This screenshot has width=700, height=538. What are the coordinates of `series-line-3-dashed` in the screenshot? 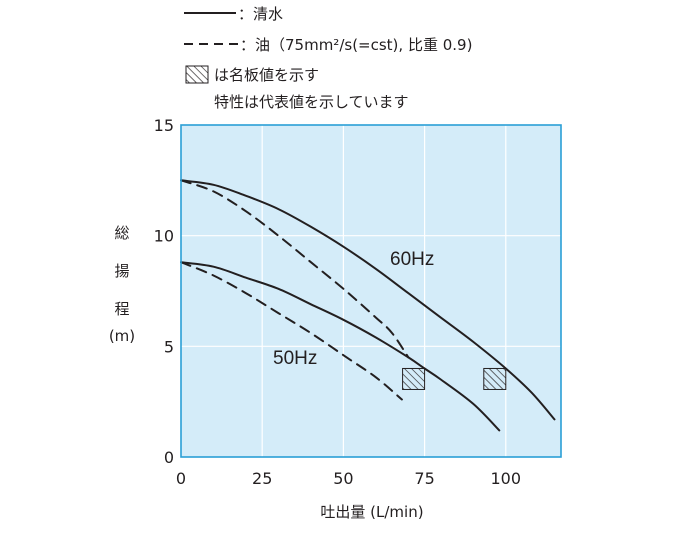 It's located at (291, 331).